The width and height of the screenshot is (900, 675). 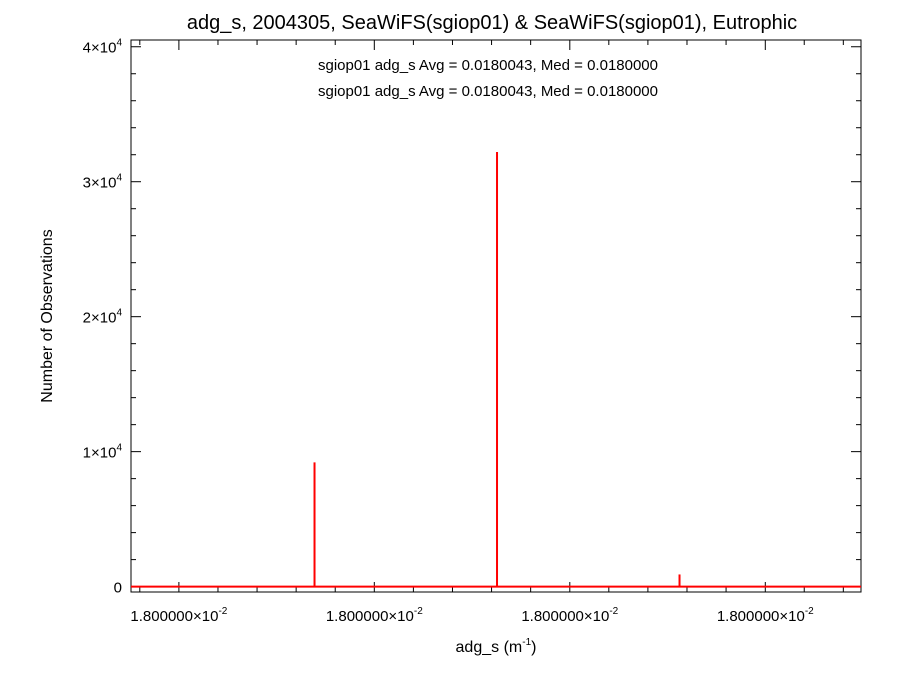 What do you see at coordinates (526, 642) in the screenshot?
I see `x-axis-label-exponent: -1` at bounding box center [526, 642].